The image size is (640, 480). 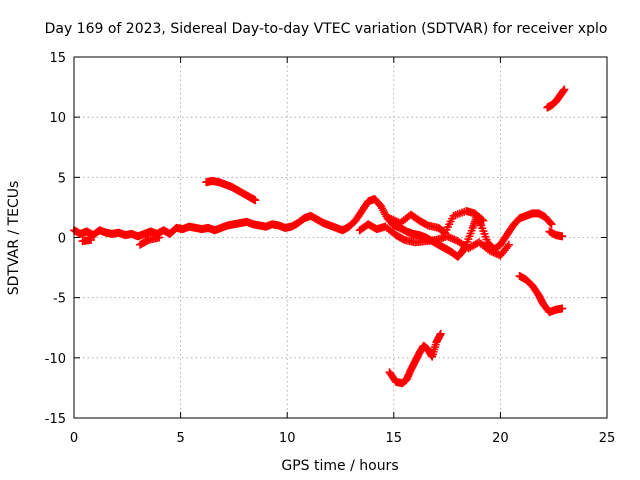 What do you see at coordinates (55, 359) in the screenshot?
I see `y-tick-label: -10` at bounding box center [55, 359].